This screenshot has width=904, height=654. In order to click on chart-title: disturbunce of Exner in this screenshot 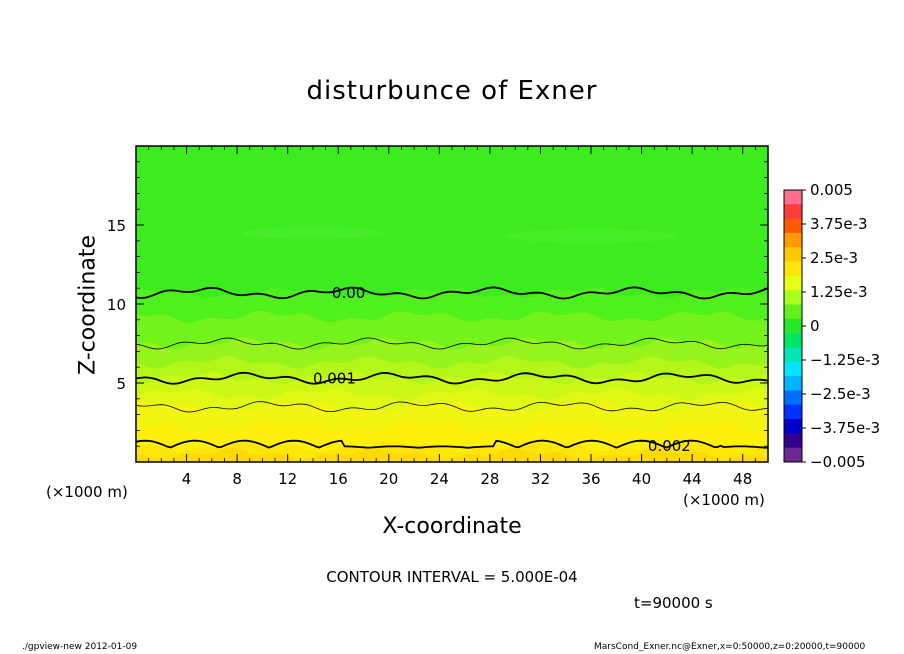, I will do `click(452, 91)`.